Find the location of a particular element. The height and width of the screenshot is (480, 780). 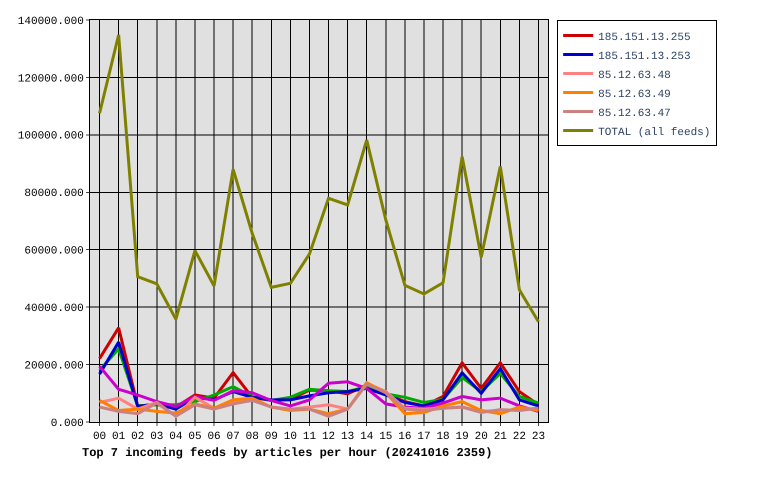

x-tick-label: 04 is located at coordinates (176, 437).